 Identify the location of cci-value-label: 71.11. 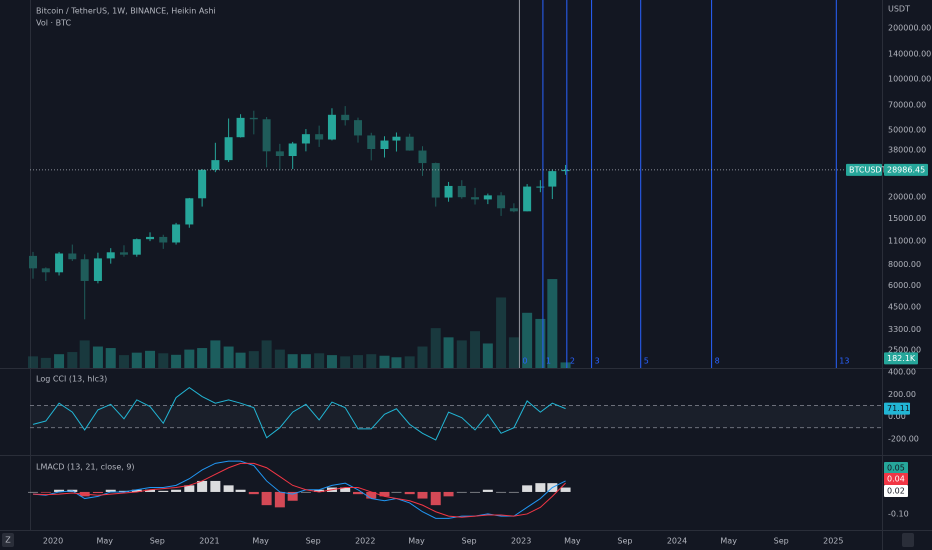
(898, 408).